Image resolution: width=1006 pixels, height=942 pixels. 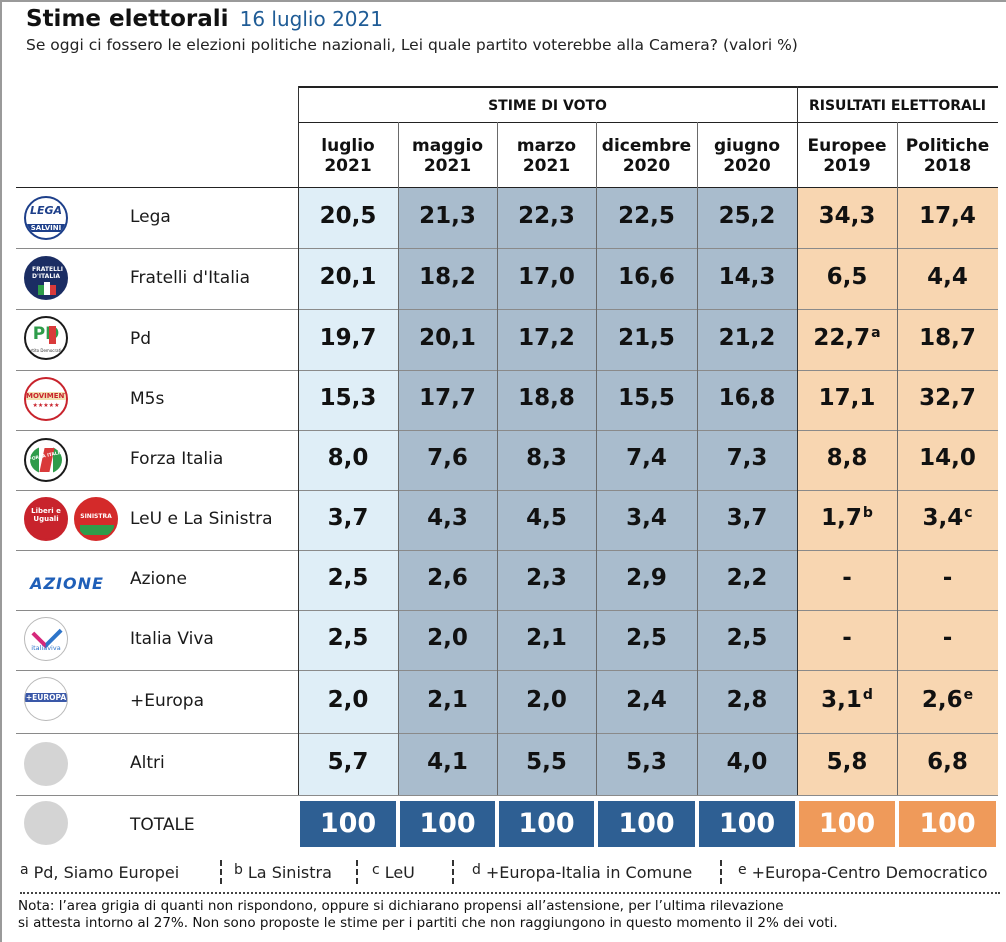 I want to click on cell-value: 2,0, so click(x=348, y=699).